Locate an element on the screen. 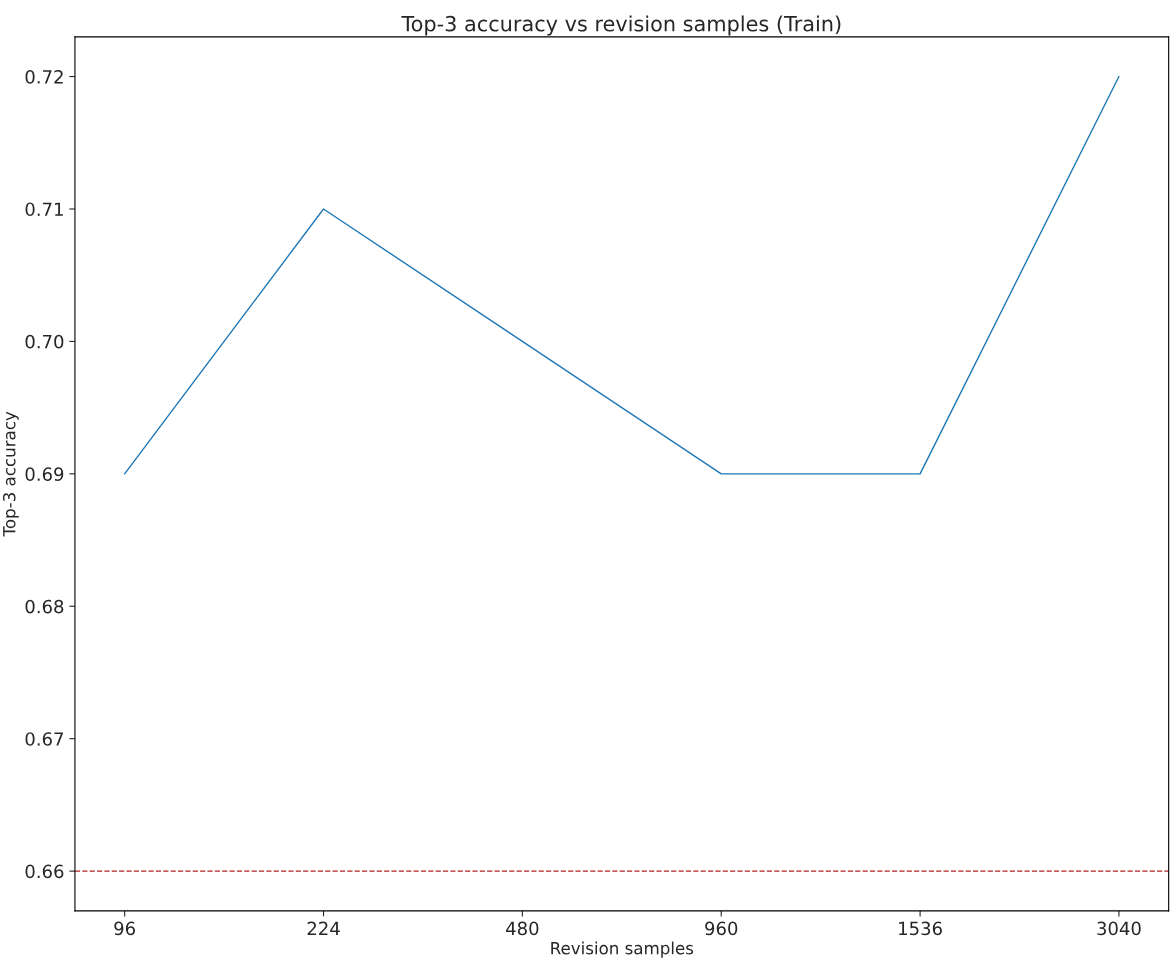 The width and height of the screenshot is (1171, 969). x-tick-label: 960 is located at coordinates (721, 928).